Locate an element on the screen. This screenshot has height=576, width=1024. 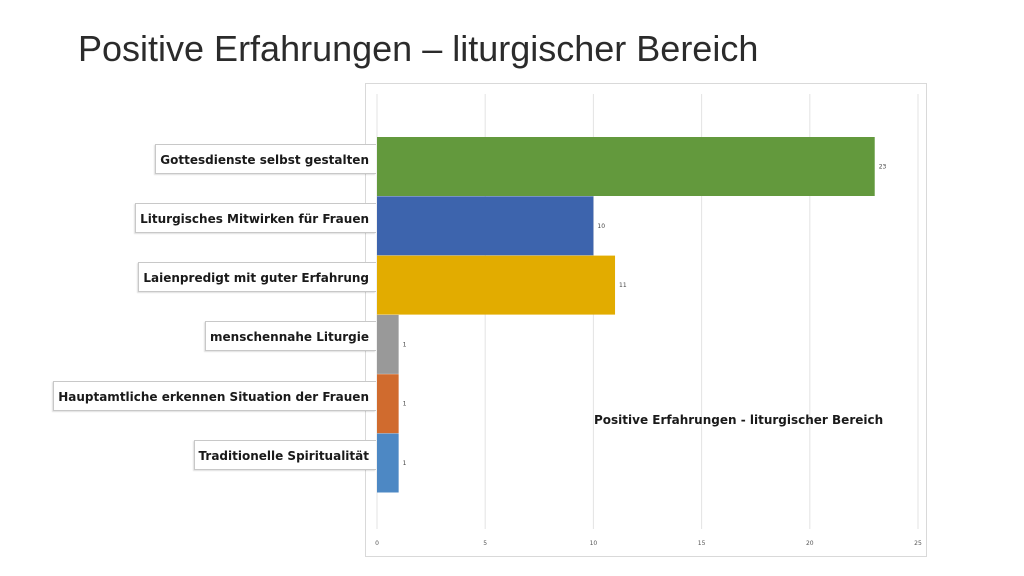
x-tick-label: 5 is located at coordinates (485, 543).